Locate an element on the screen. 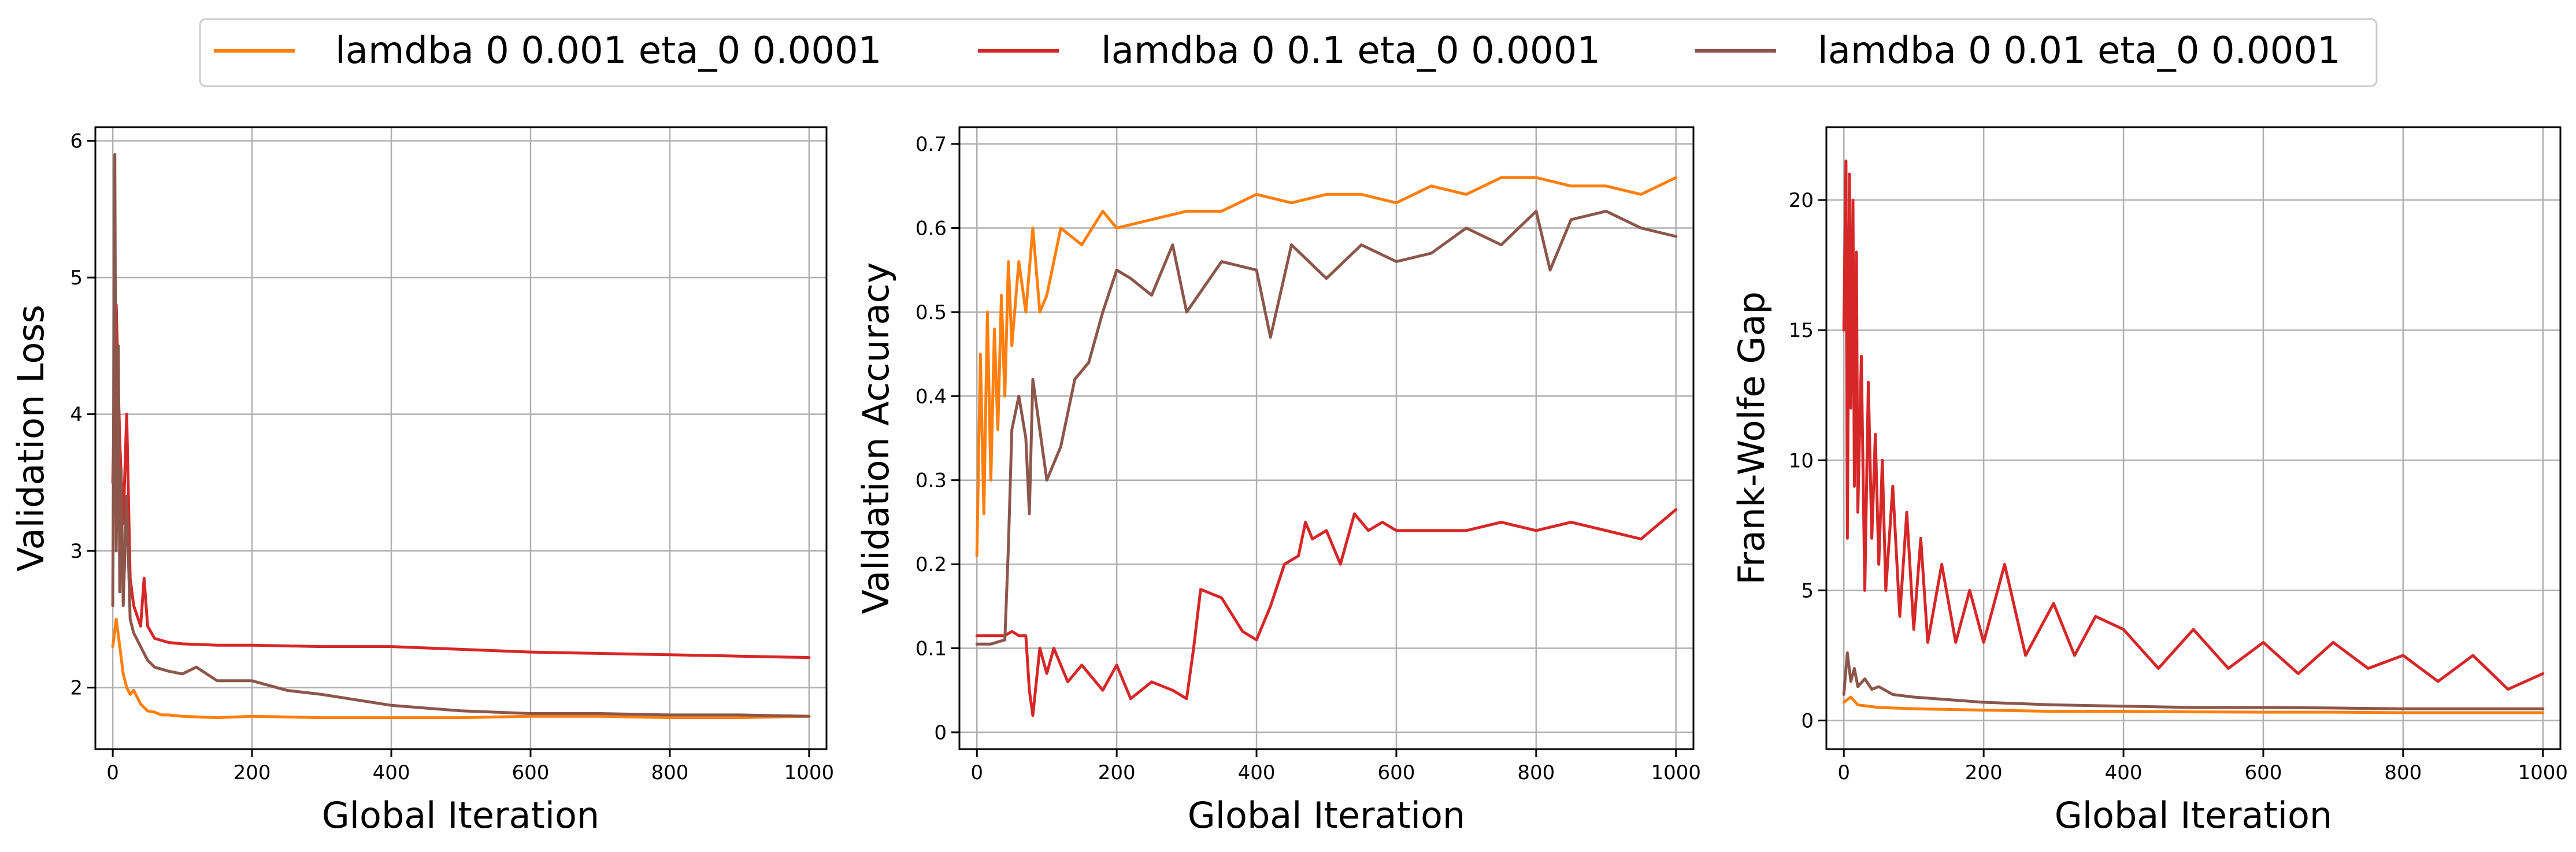 The image size is (2576, 852). y-tick-label: 4 is located at coordinates (76, 415).